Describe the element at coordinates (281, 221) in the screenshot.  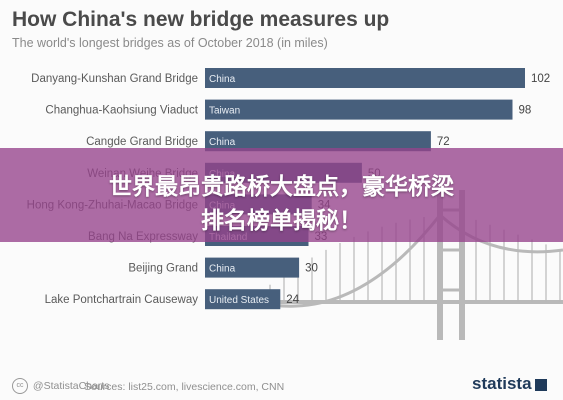
I see `headline-line-2: 排名榜单揭秘！` at that location.